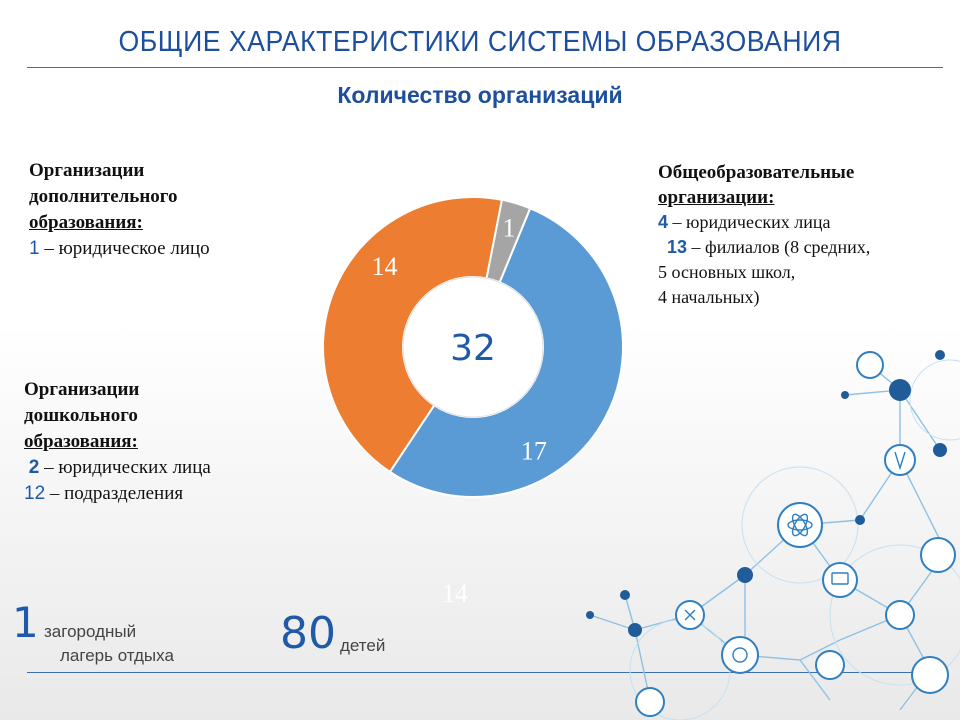  I want to click on block-heading-line: дошкольного, so click(81, 415).